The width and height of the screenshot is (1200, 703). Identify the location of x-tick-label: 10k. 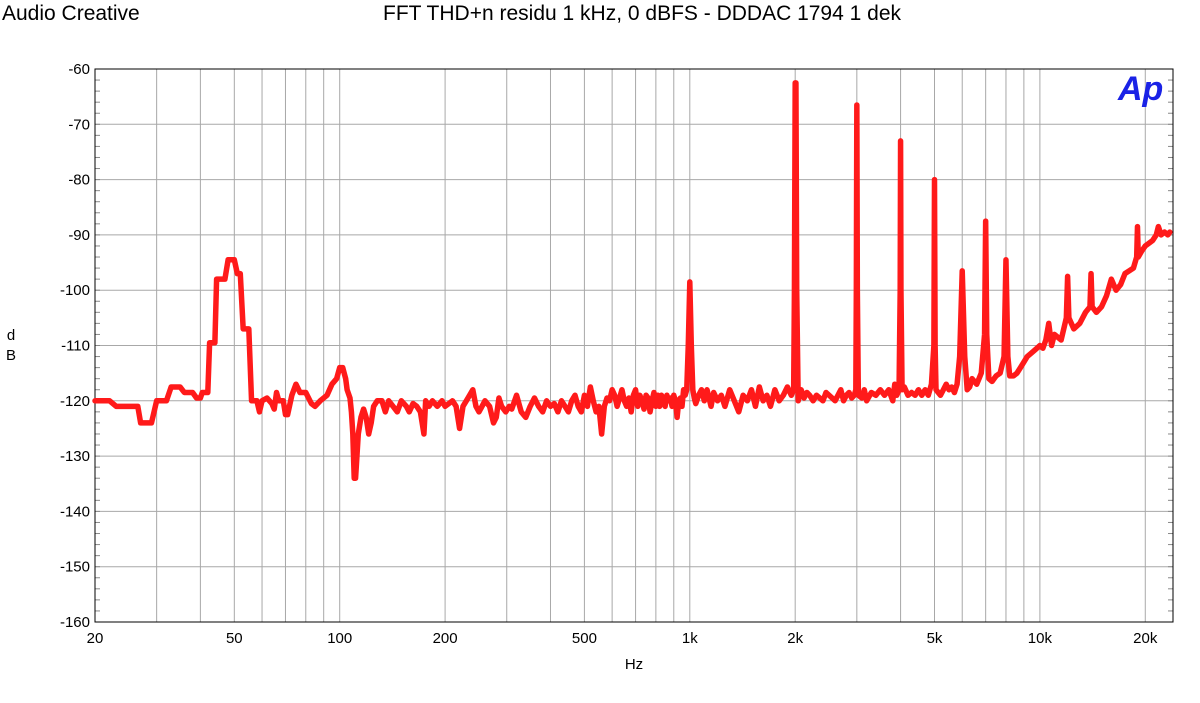
(1040, 638).